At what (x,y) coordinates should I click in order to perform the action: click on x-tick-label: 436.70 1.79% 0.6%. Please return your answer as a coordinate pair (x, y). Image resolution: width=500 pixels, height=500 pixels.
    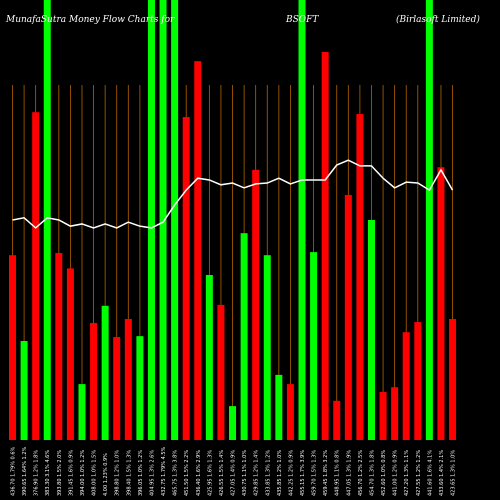
    Looking at the image, I should click on (14, 471).